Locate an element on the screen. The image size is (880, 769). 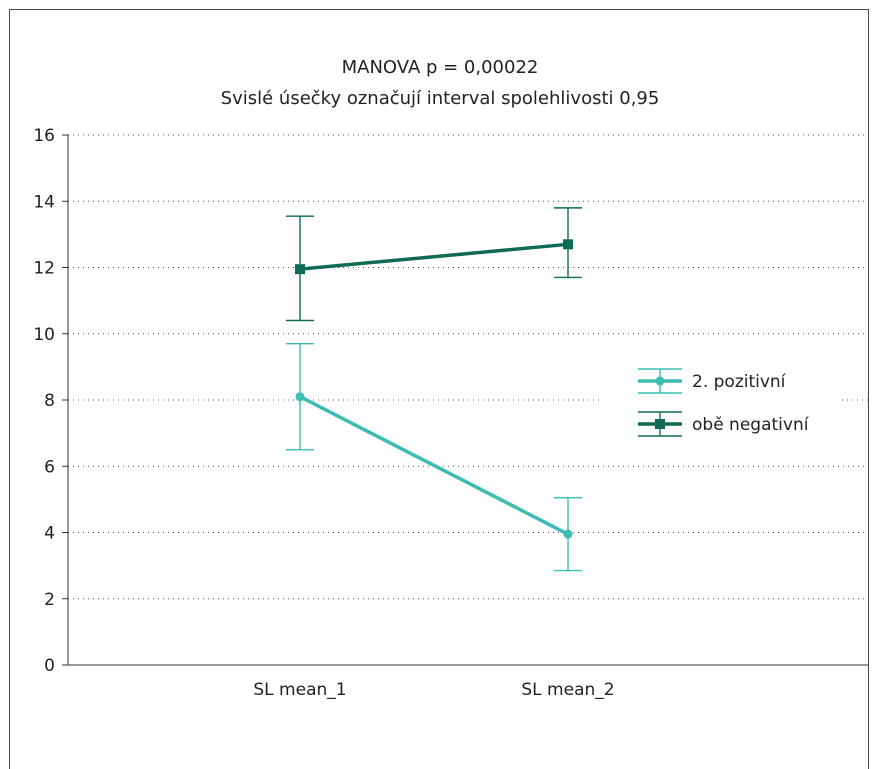
legend-label: 2. pozitivní is located at coordinates (739, 382).